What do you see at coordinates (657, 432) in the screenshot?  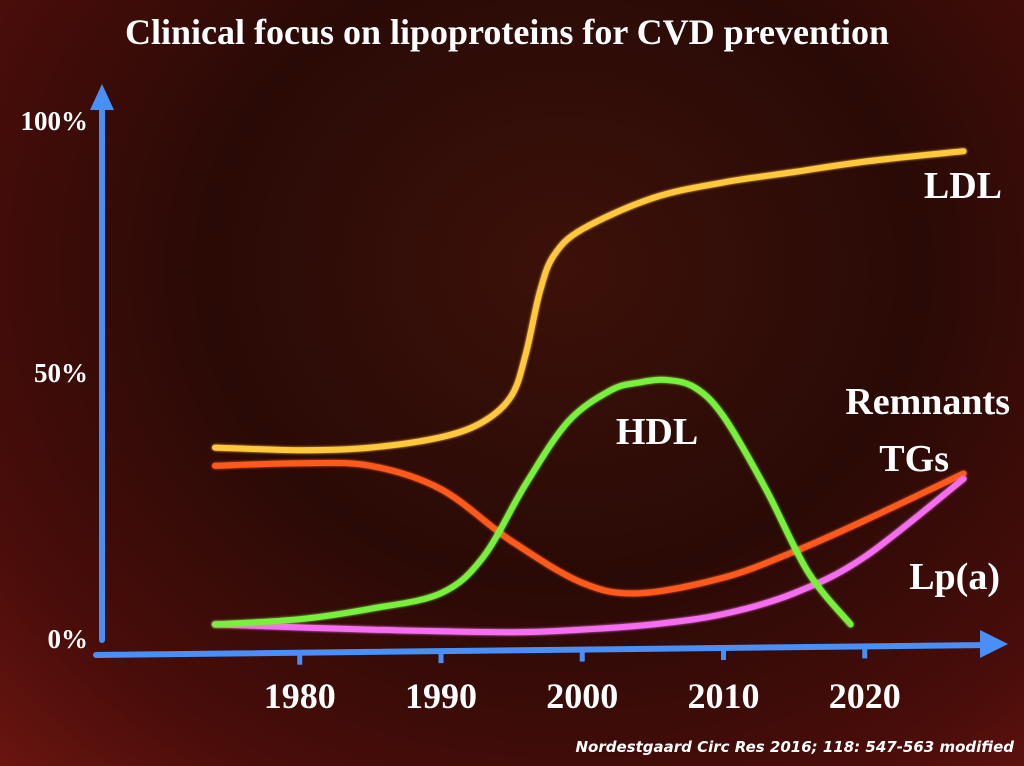 I see `label-hdl: HDL` at bounding box center [657, 432].